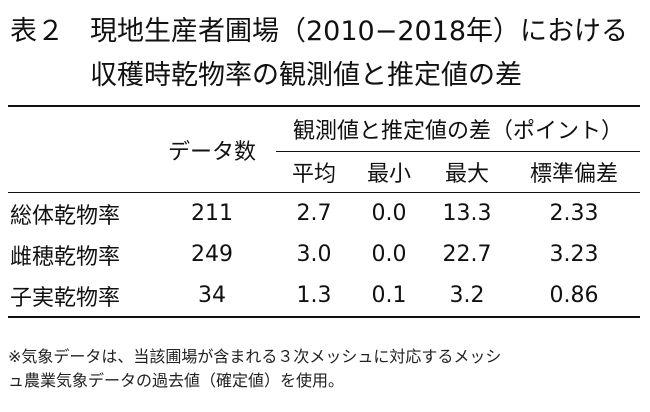 The width and height of the screenshot is (650, 412). I want to click on cell-sd: 2.33, so click(574, 213).